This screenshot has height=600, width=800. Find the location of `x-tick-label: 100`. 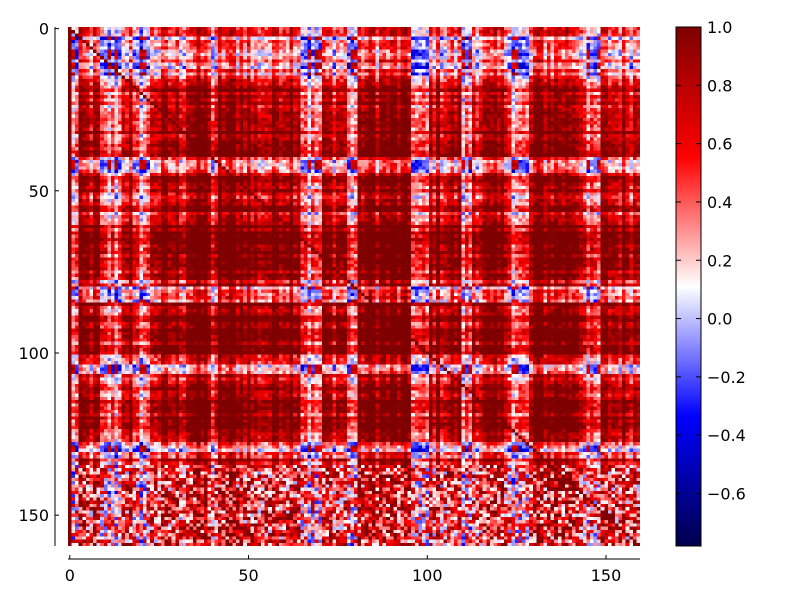

x-tick-label: 100 is located at coordinates (427, 575).